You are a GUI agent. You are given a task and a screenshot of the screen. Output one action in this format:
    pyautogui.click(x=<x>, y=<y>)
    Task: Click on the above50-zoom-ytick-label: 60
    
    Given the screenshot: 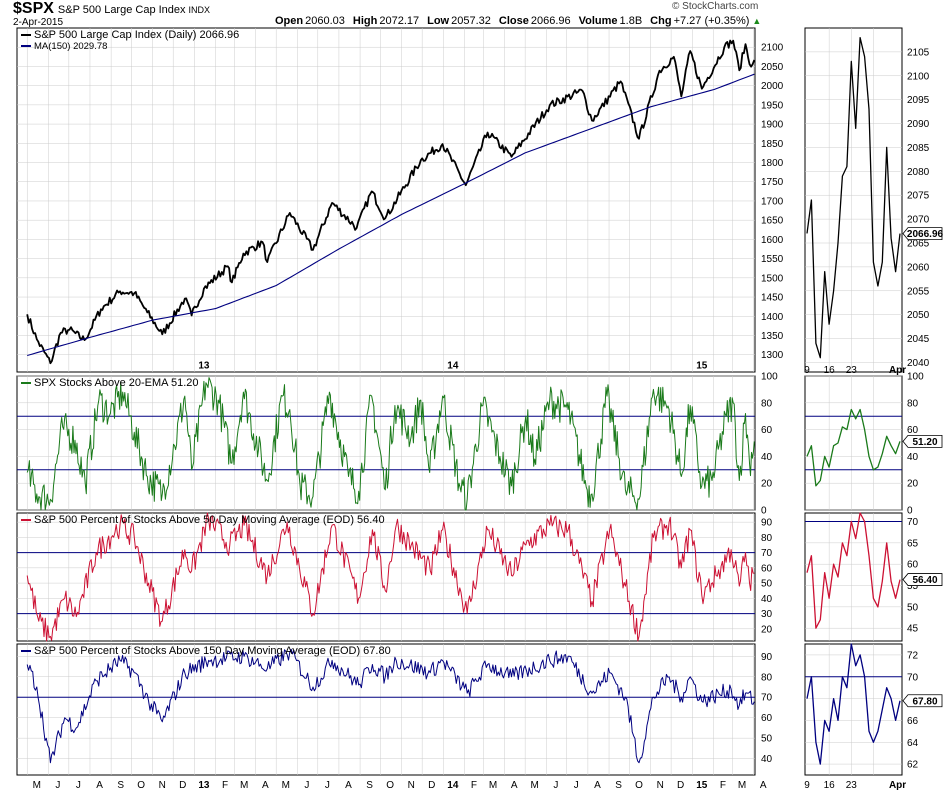 What is the action you would take?
    pyautogui.click(x=913, y=565)
    